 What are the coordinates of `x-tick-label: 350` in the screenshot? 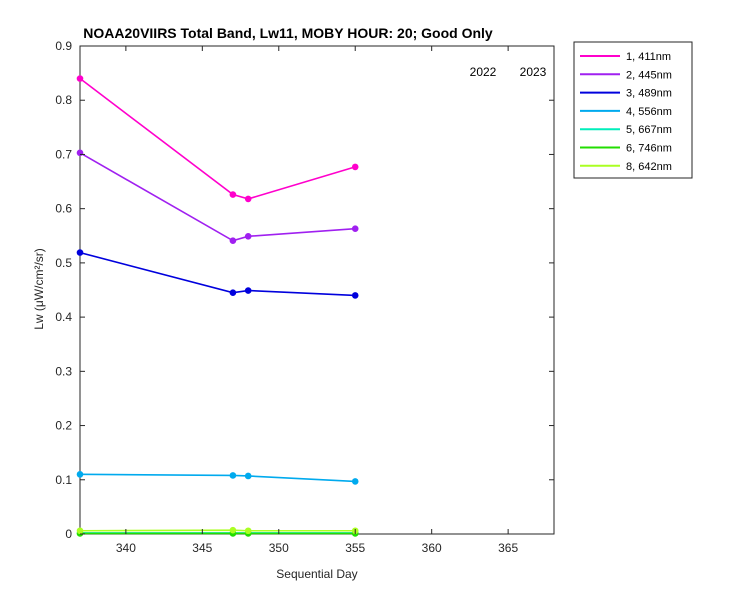 It's located at (279, 548).